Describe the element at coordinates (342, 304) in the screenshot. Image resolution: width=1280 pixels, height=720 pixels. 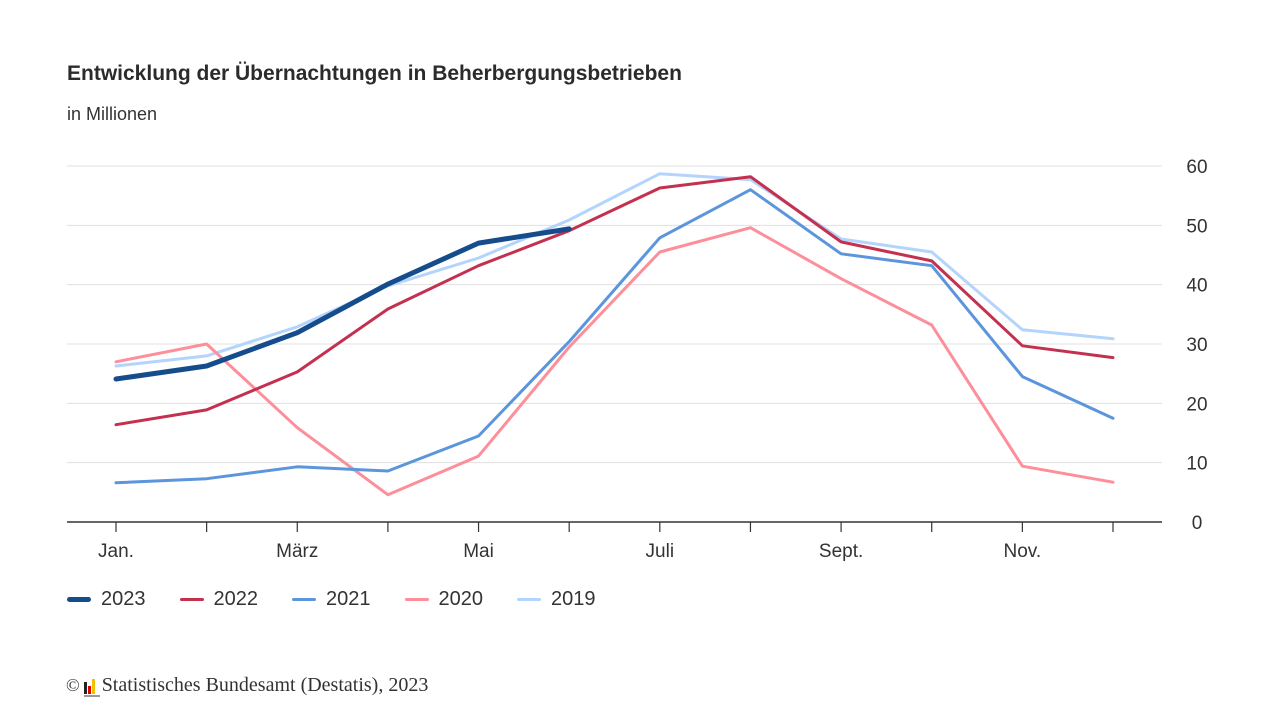
I see `series-line-2023` at that location.